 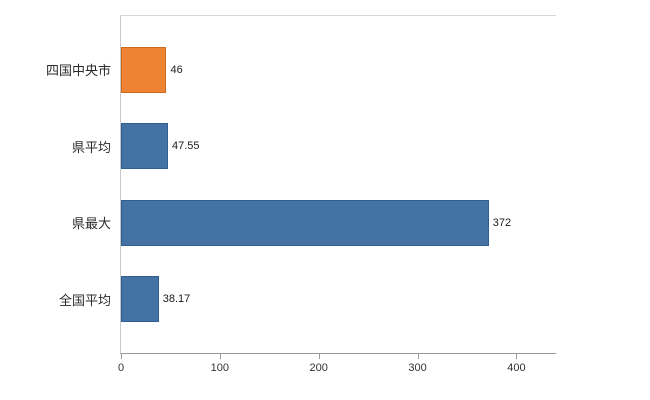 I want to click on x-tick-label: 300, so click(x=417, y=368).